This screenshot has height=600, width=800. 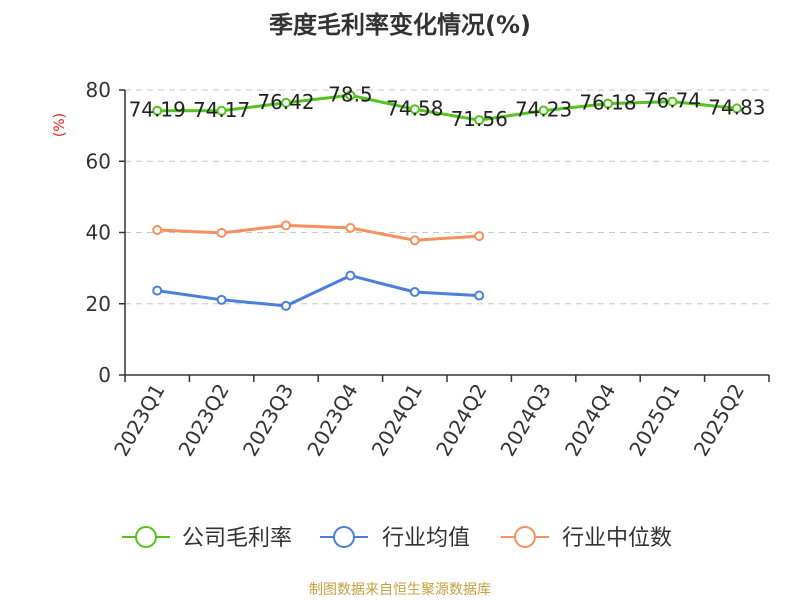 I want to click on legend-item: 行业中位数, so click(x=586, y=538).